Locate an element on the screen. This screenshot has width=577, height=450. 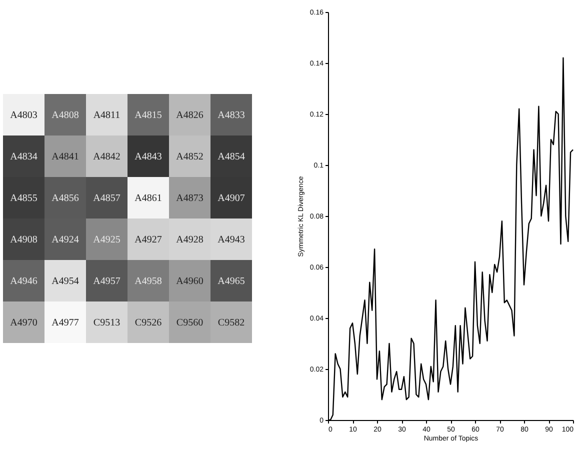
text: C9513 is located at coordinates (106, 322).